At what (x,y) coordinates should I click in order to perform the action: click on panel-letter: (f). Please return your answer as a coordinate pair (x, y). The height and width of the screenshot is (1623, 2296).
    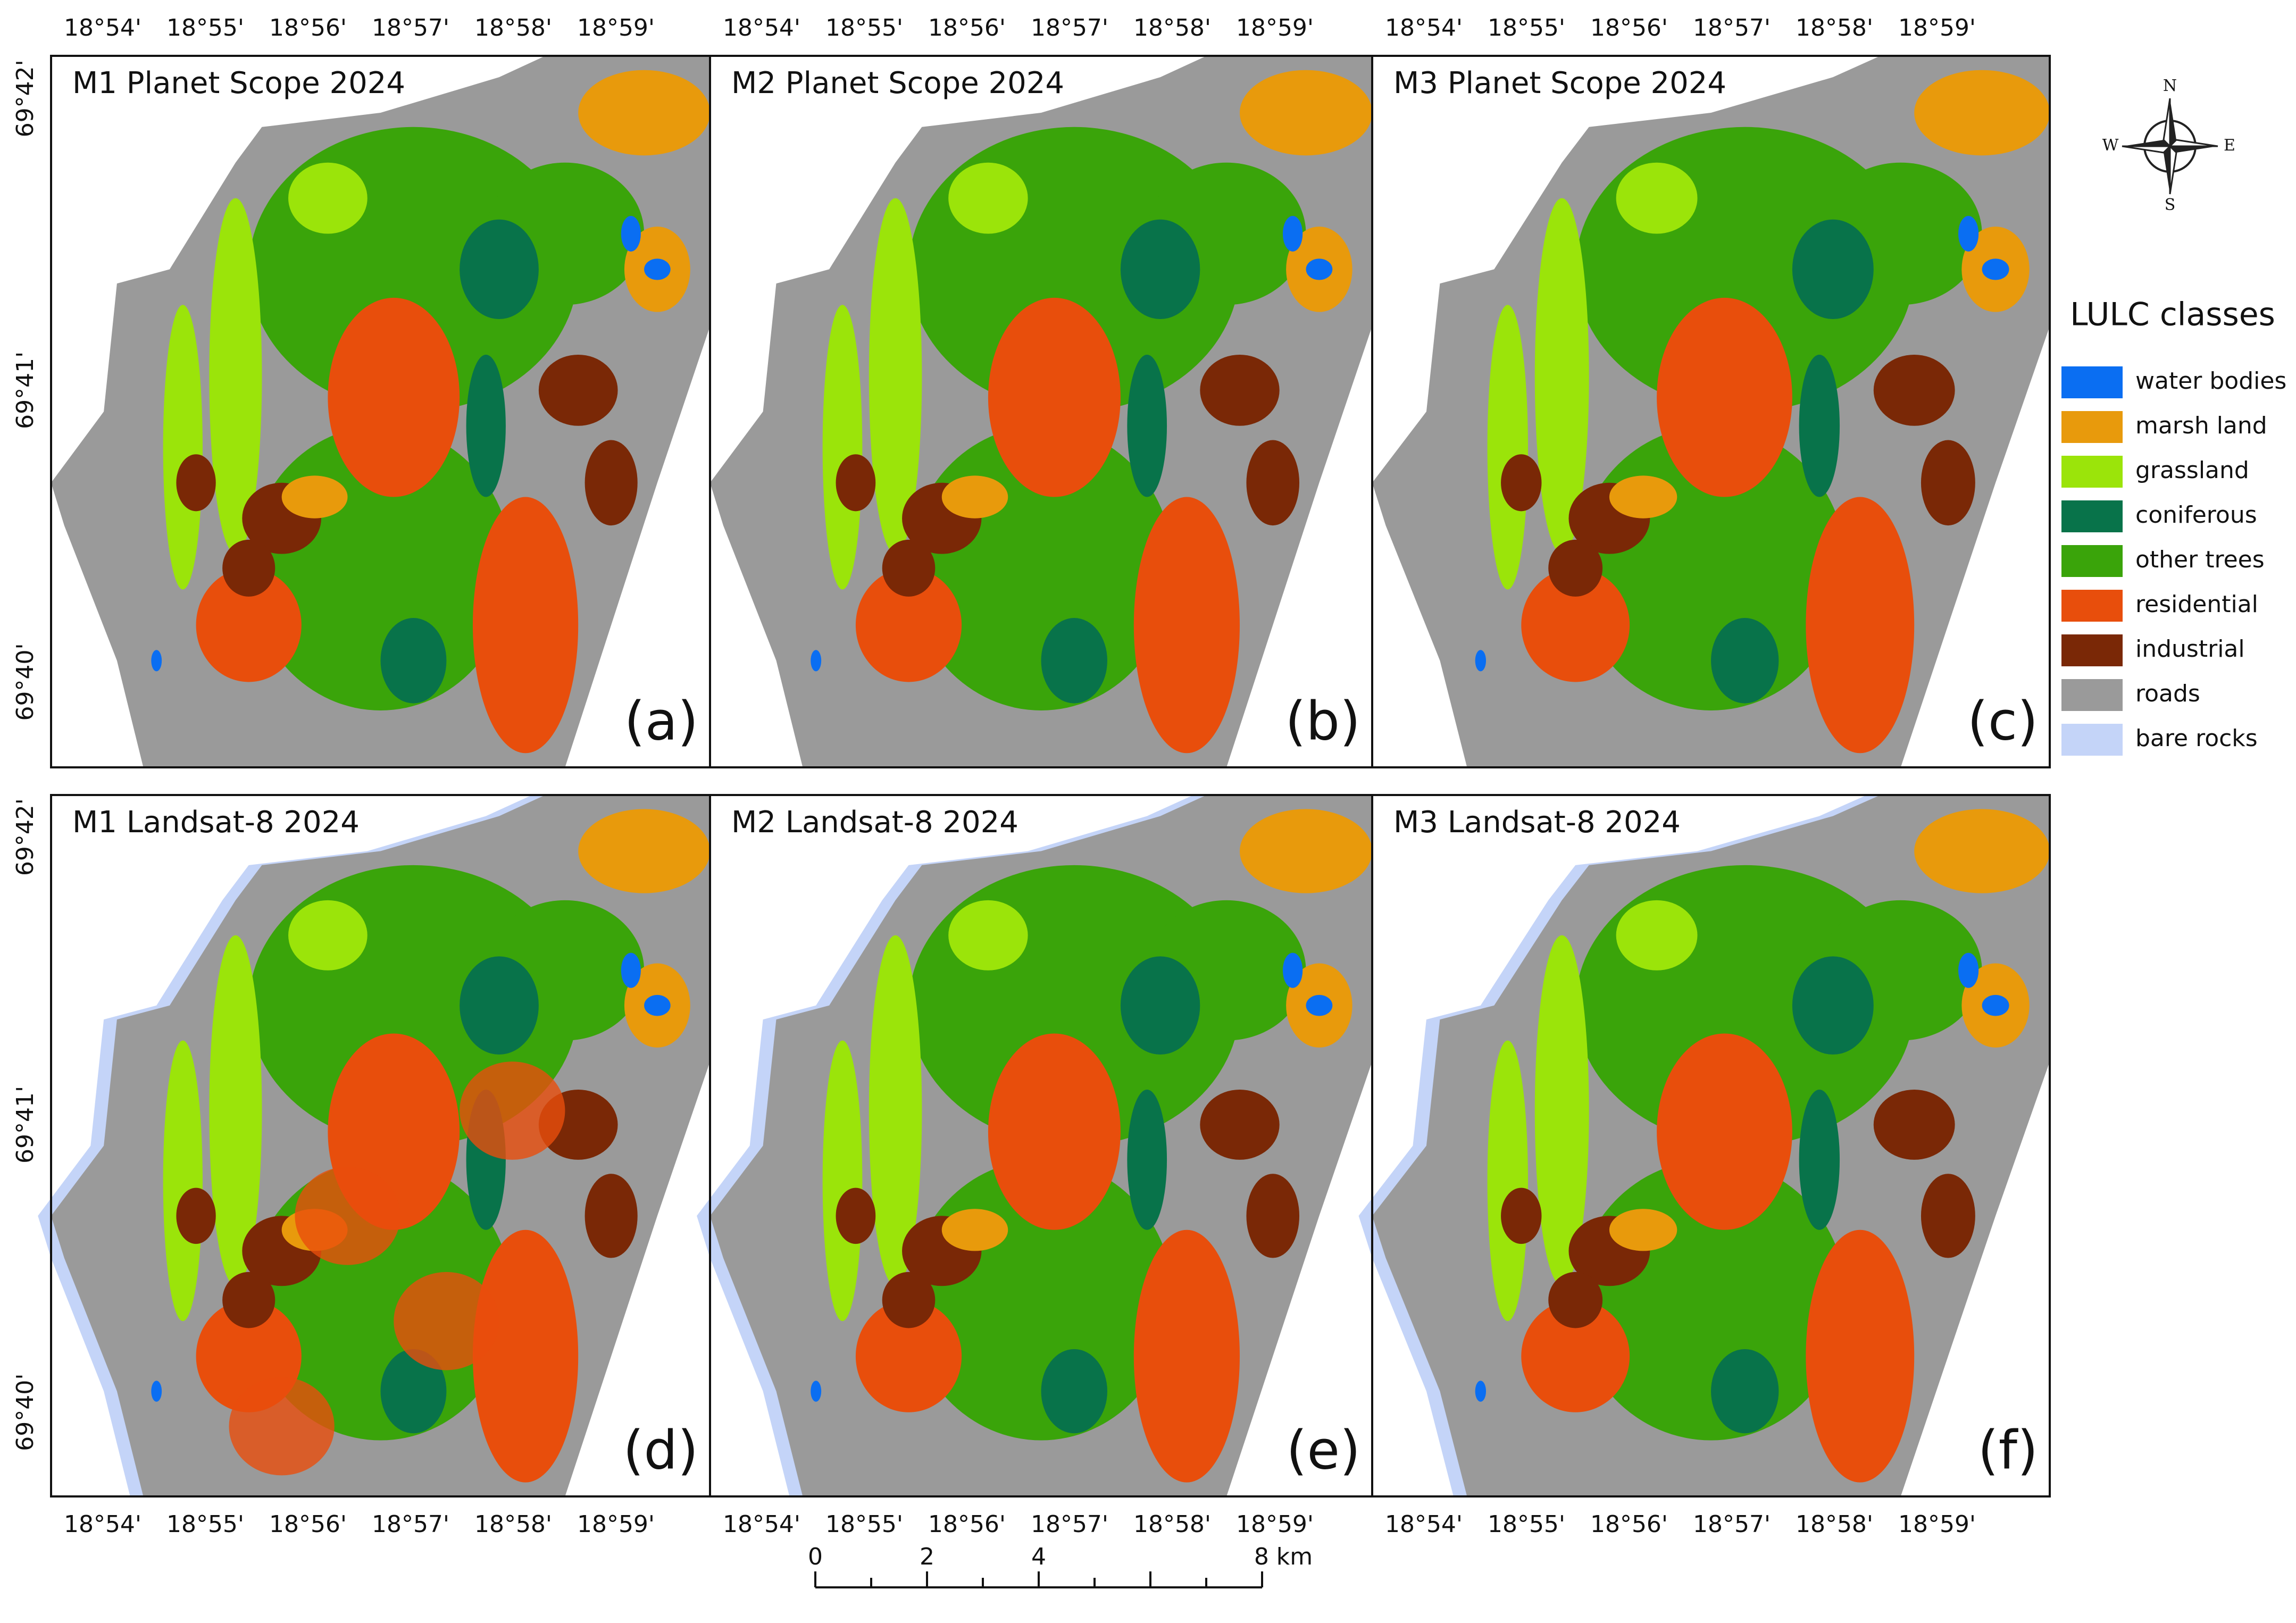
    Looking at the image, I should click on (2008, 1450).